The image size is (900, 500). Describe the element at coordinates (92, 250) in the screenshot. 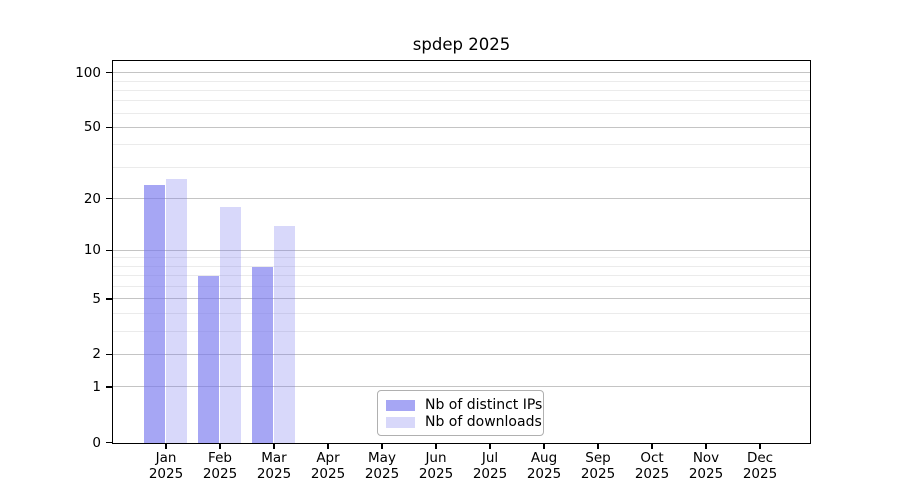

I see `y-tick-label-10: 10` at that location.